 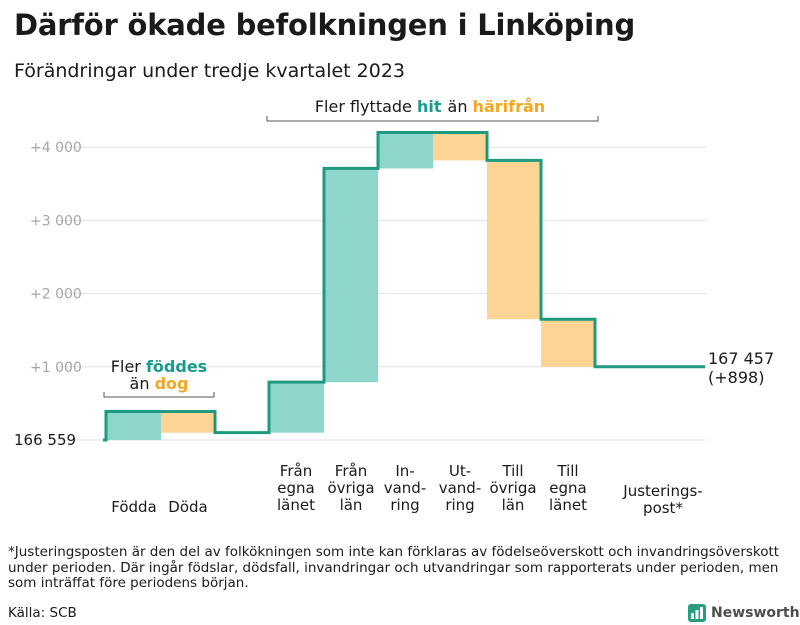 What do you see at coordinates (460, 471) in the screenshot?
I see `category-label: Ut-` at bounding box center [460, 471].